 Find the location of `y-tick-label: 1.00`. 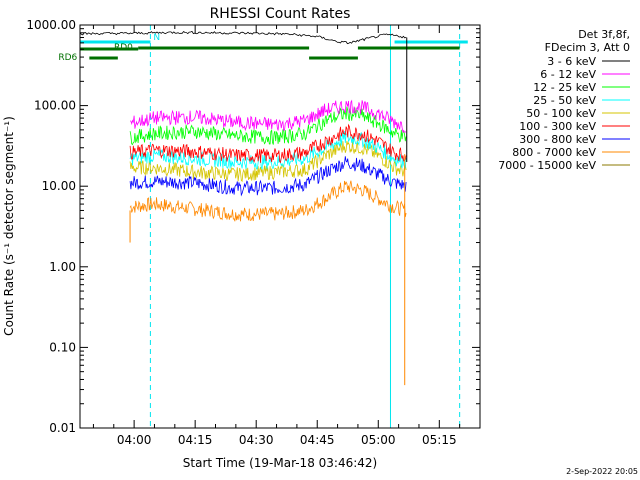

y-tick-label: 1.00 is located at coordinates (62, 267).